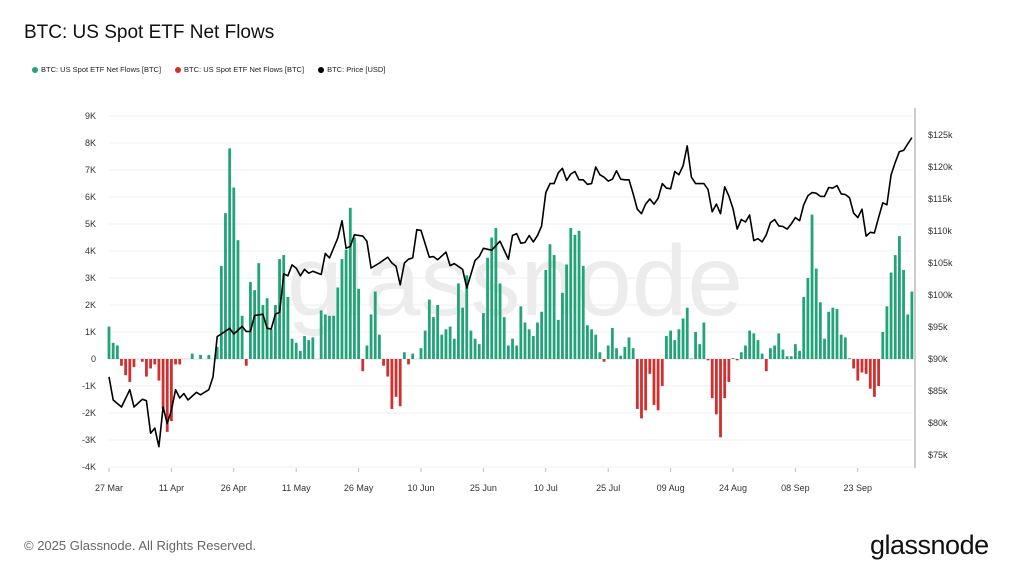 The height and width of the screenshot is (576, 1024). Describe the element at coordinates (234, 488) in the screenshot. I see `x-tick-label: 26 Apr` at that location.